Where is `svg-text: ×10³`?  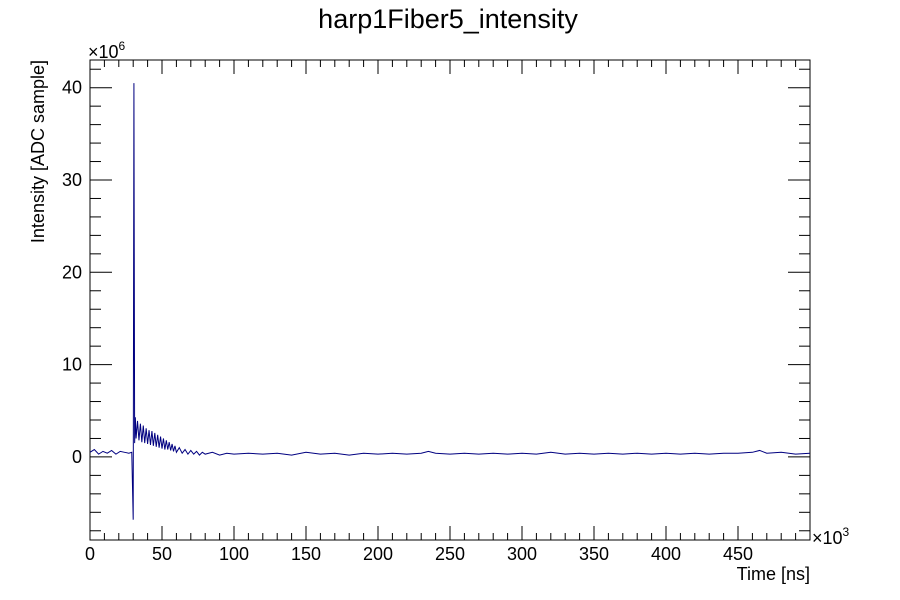
svg-text: ×10³ is located at coordinates (831, 536).